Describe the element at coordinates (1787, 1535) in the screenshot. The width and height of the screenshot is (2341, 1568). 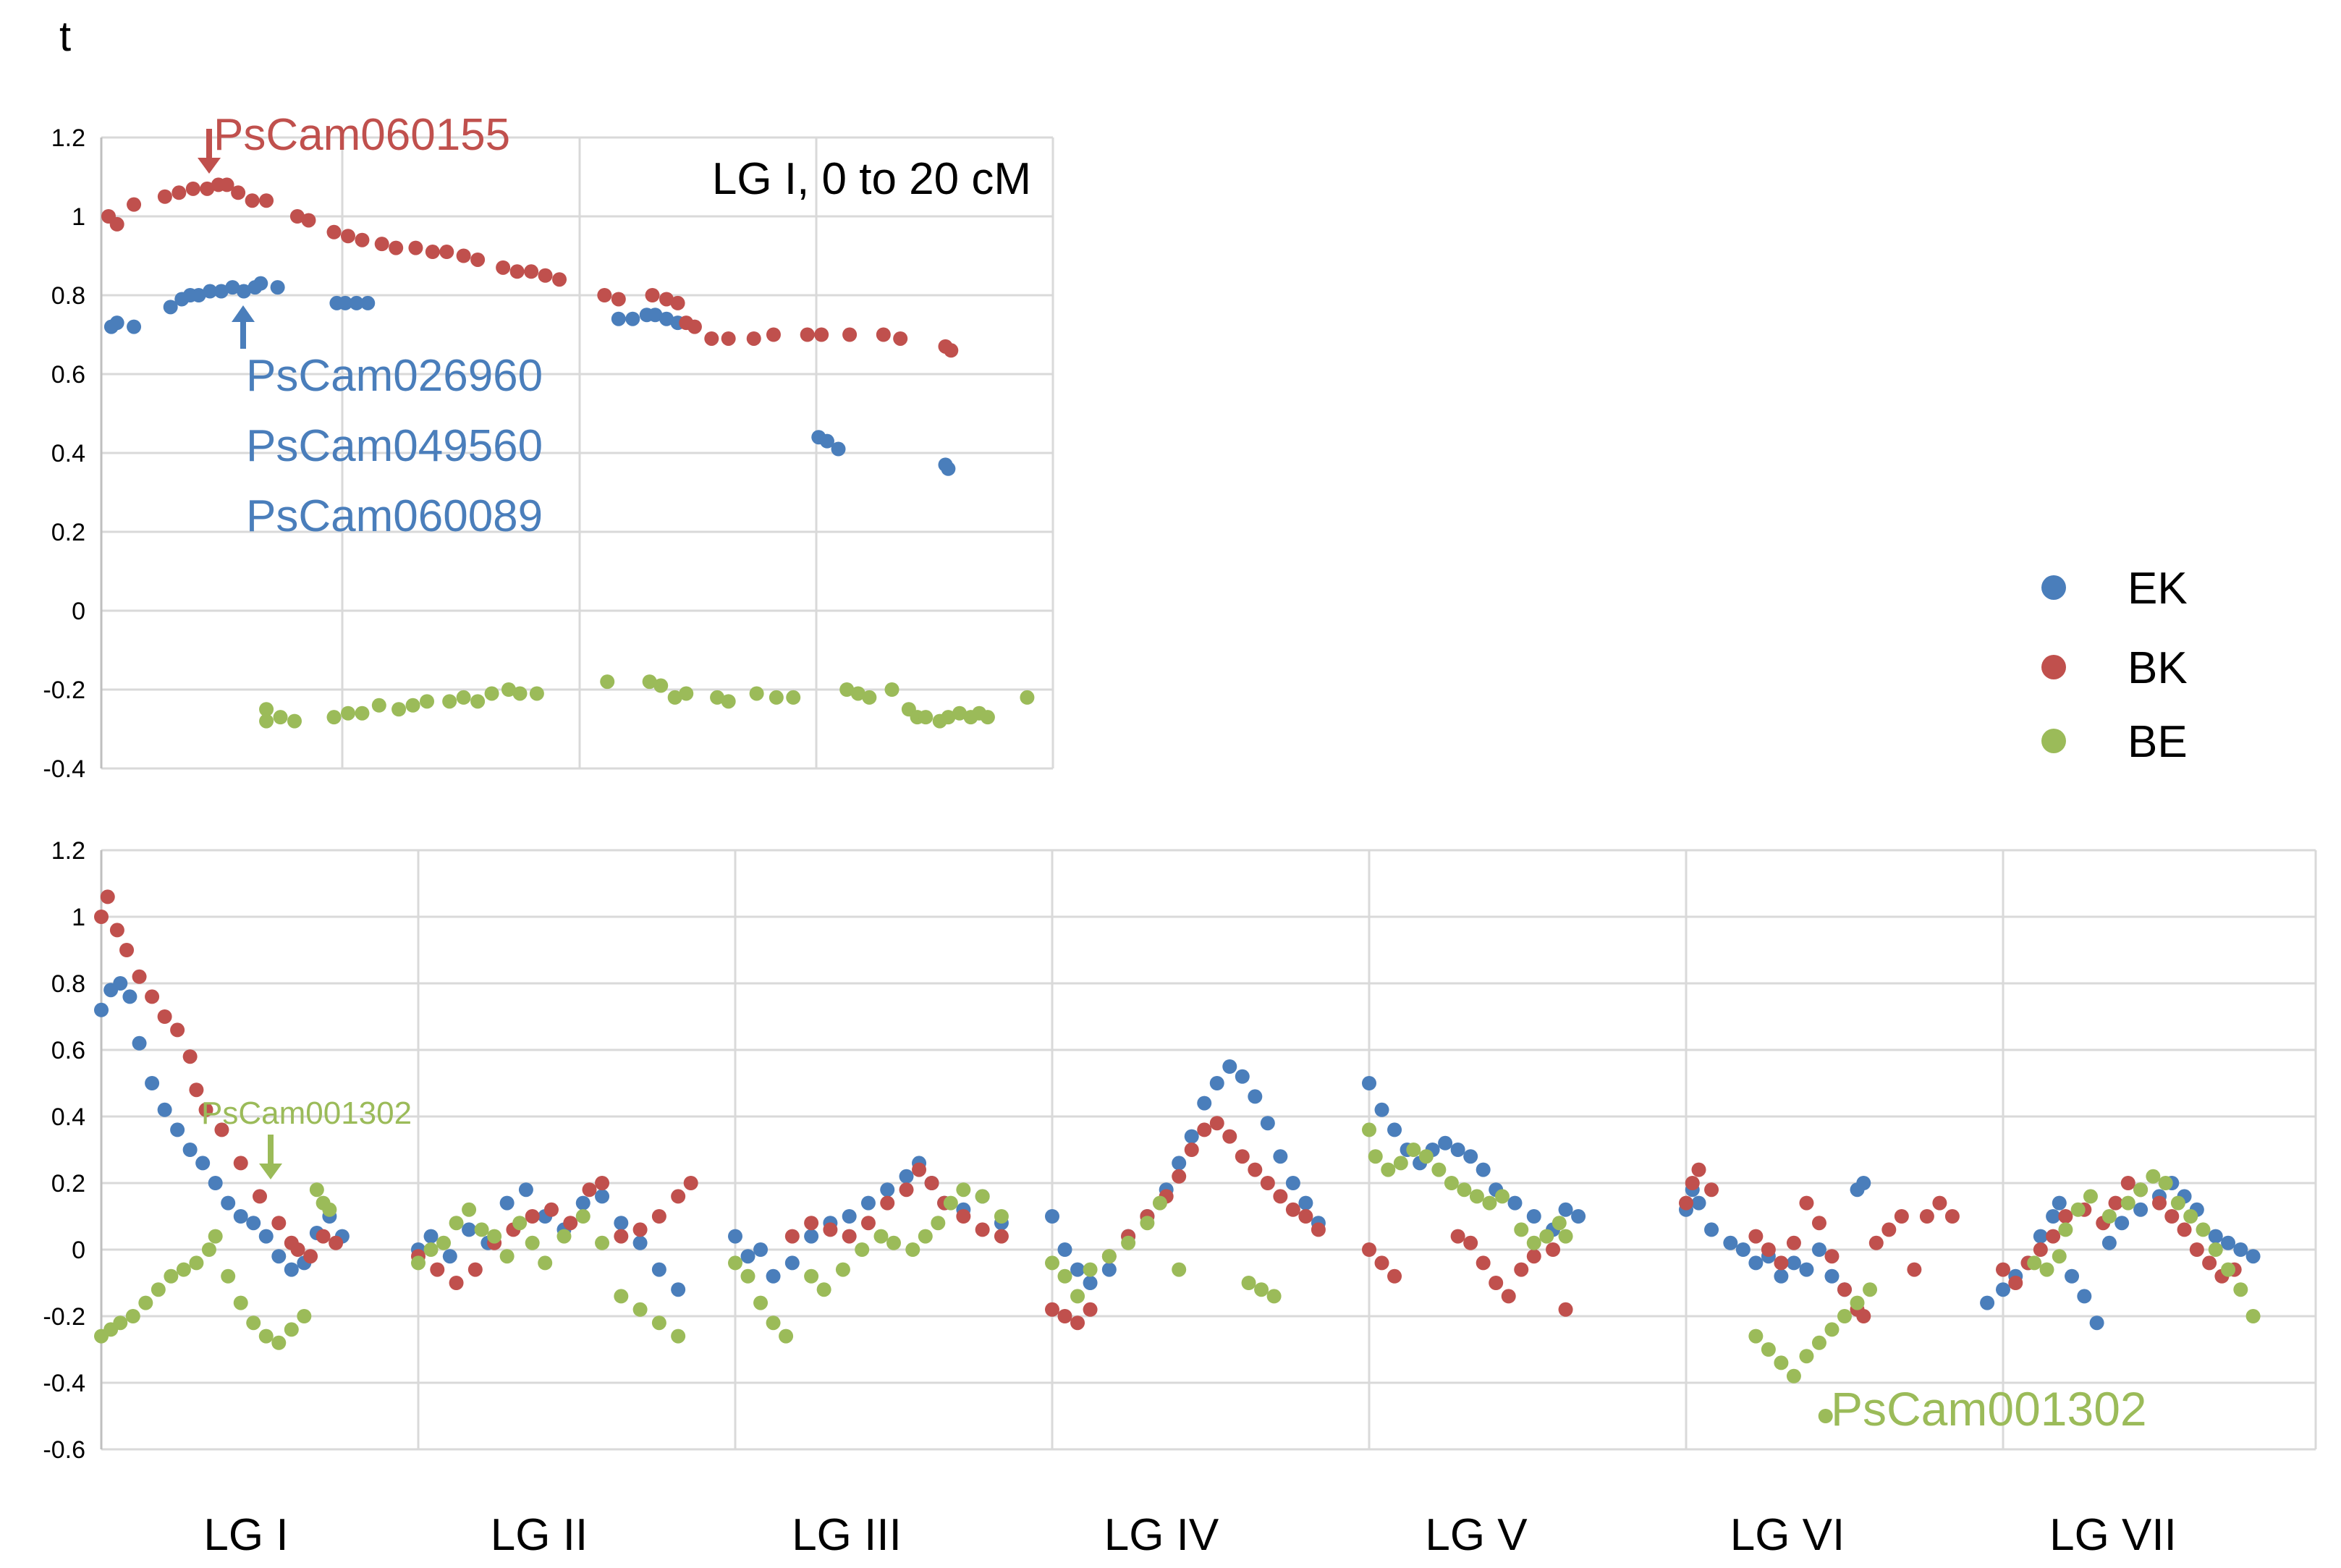
I see `category-label: LG VI` at that location.